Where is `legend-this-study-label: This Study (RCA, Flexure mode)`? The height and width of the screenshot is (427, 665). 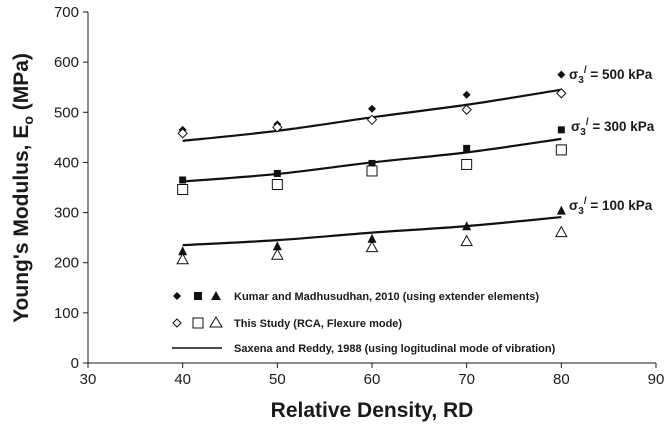
legend-this-study-label: This Study (RCA, Flexure mode) is located at coordinates (318, 324).